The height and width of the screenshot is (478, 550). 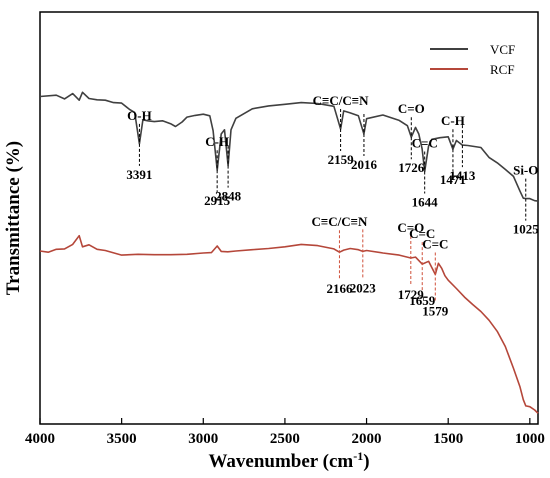 I want to click on annotation-label-1025: Si-O, so click(x=525, y=170).